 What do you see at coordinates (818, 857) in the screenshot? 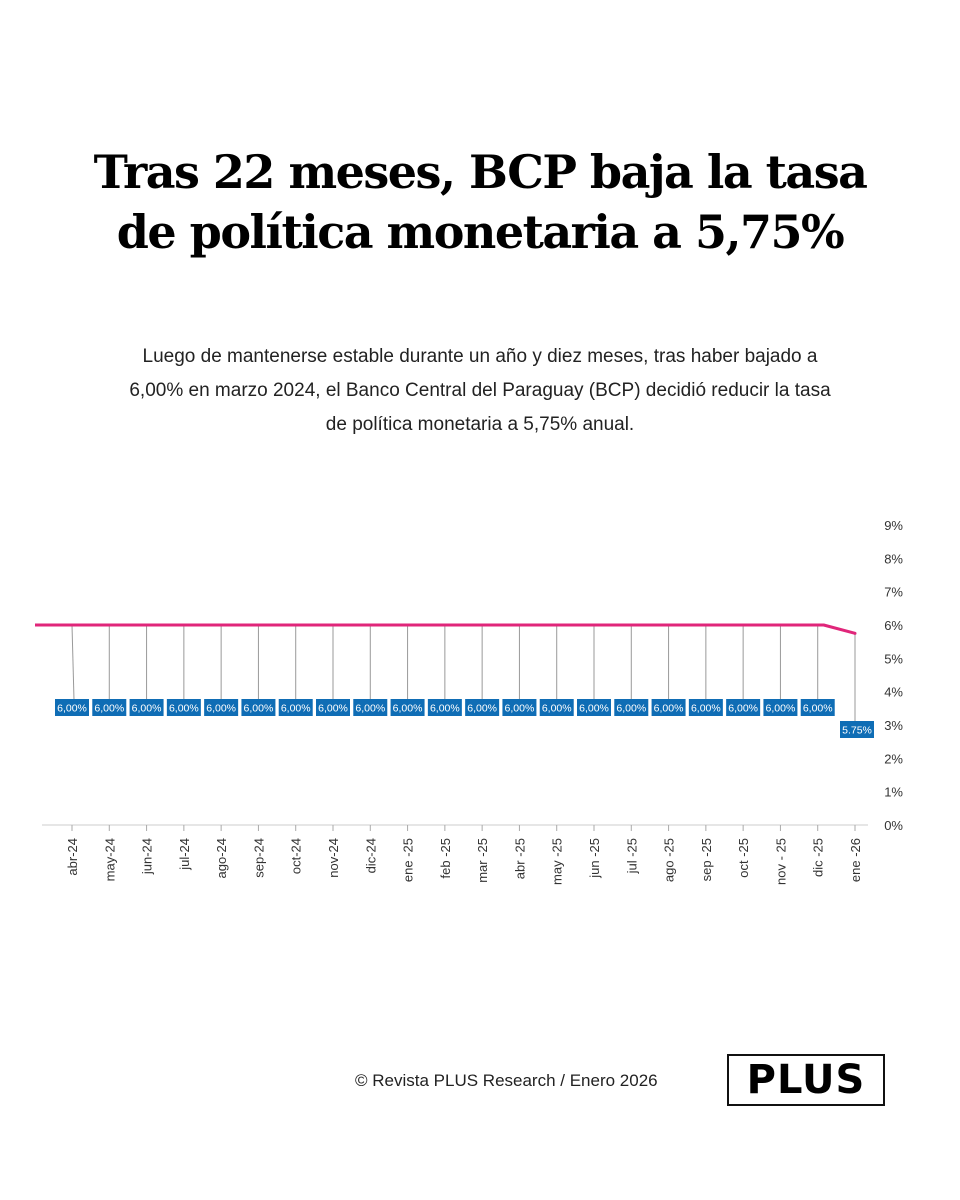
I see `x-tick-label: dic -25` at bounding box center [818, 857].